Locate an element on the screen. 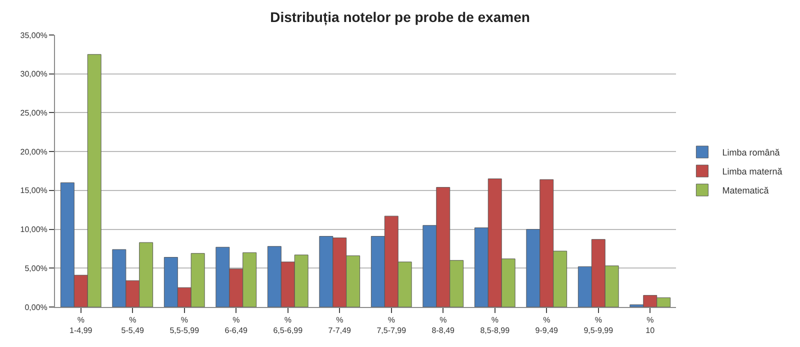 The image size is (800, 347). x-tick-label: % 6-6,49 is located at coordinates (236, 325).